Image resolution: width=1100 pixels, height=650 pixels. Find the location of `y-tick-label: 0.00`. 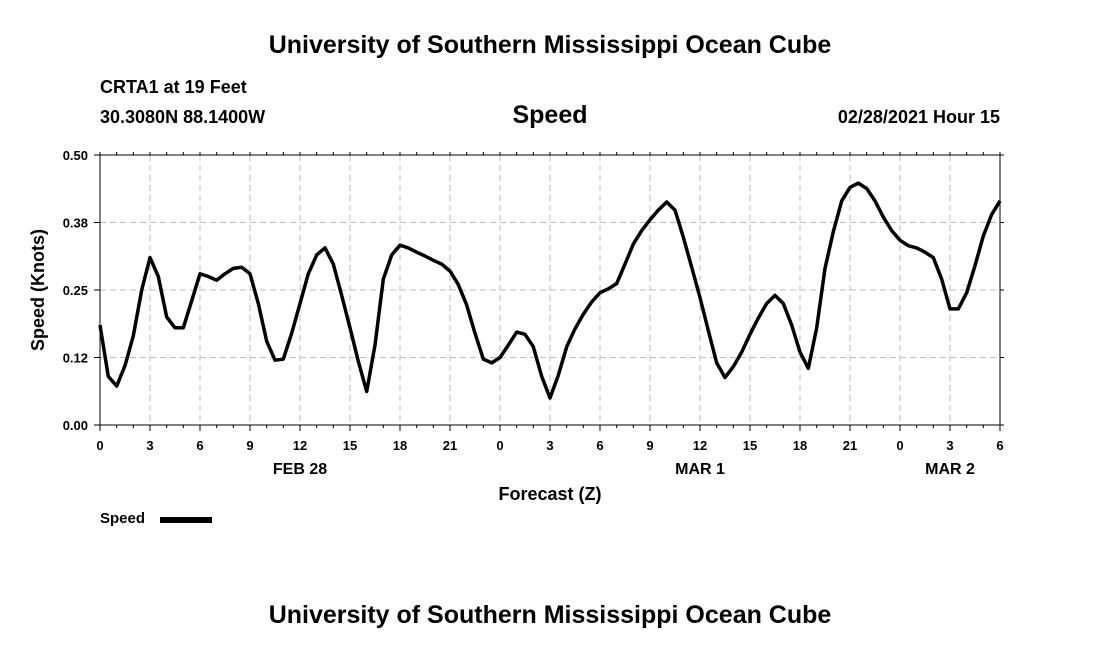

y-tick-label: 0.00 is located at coordinates (75, 425).